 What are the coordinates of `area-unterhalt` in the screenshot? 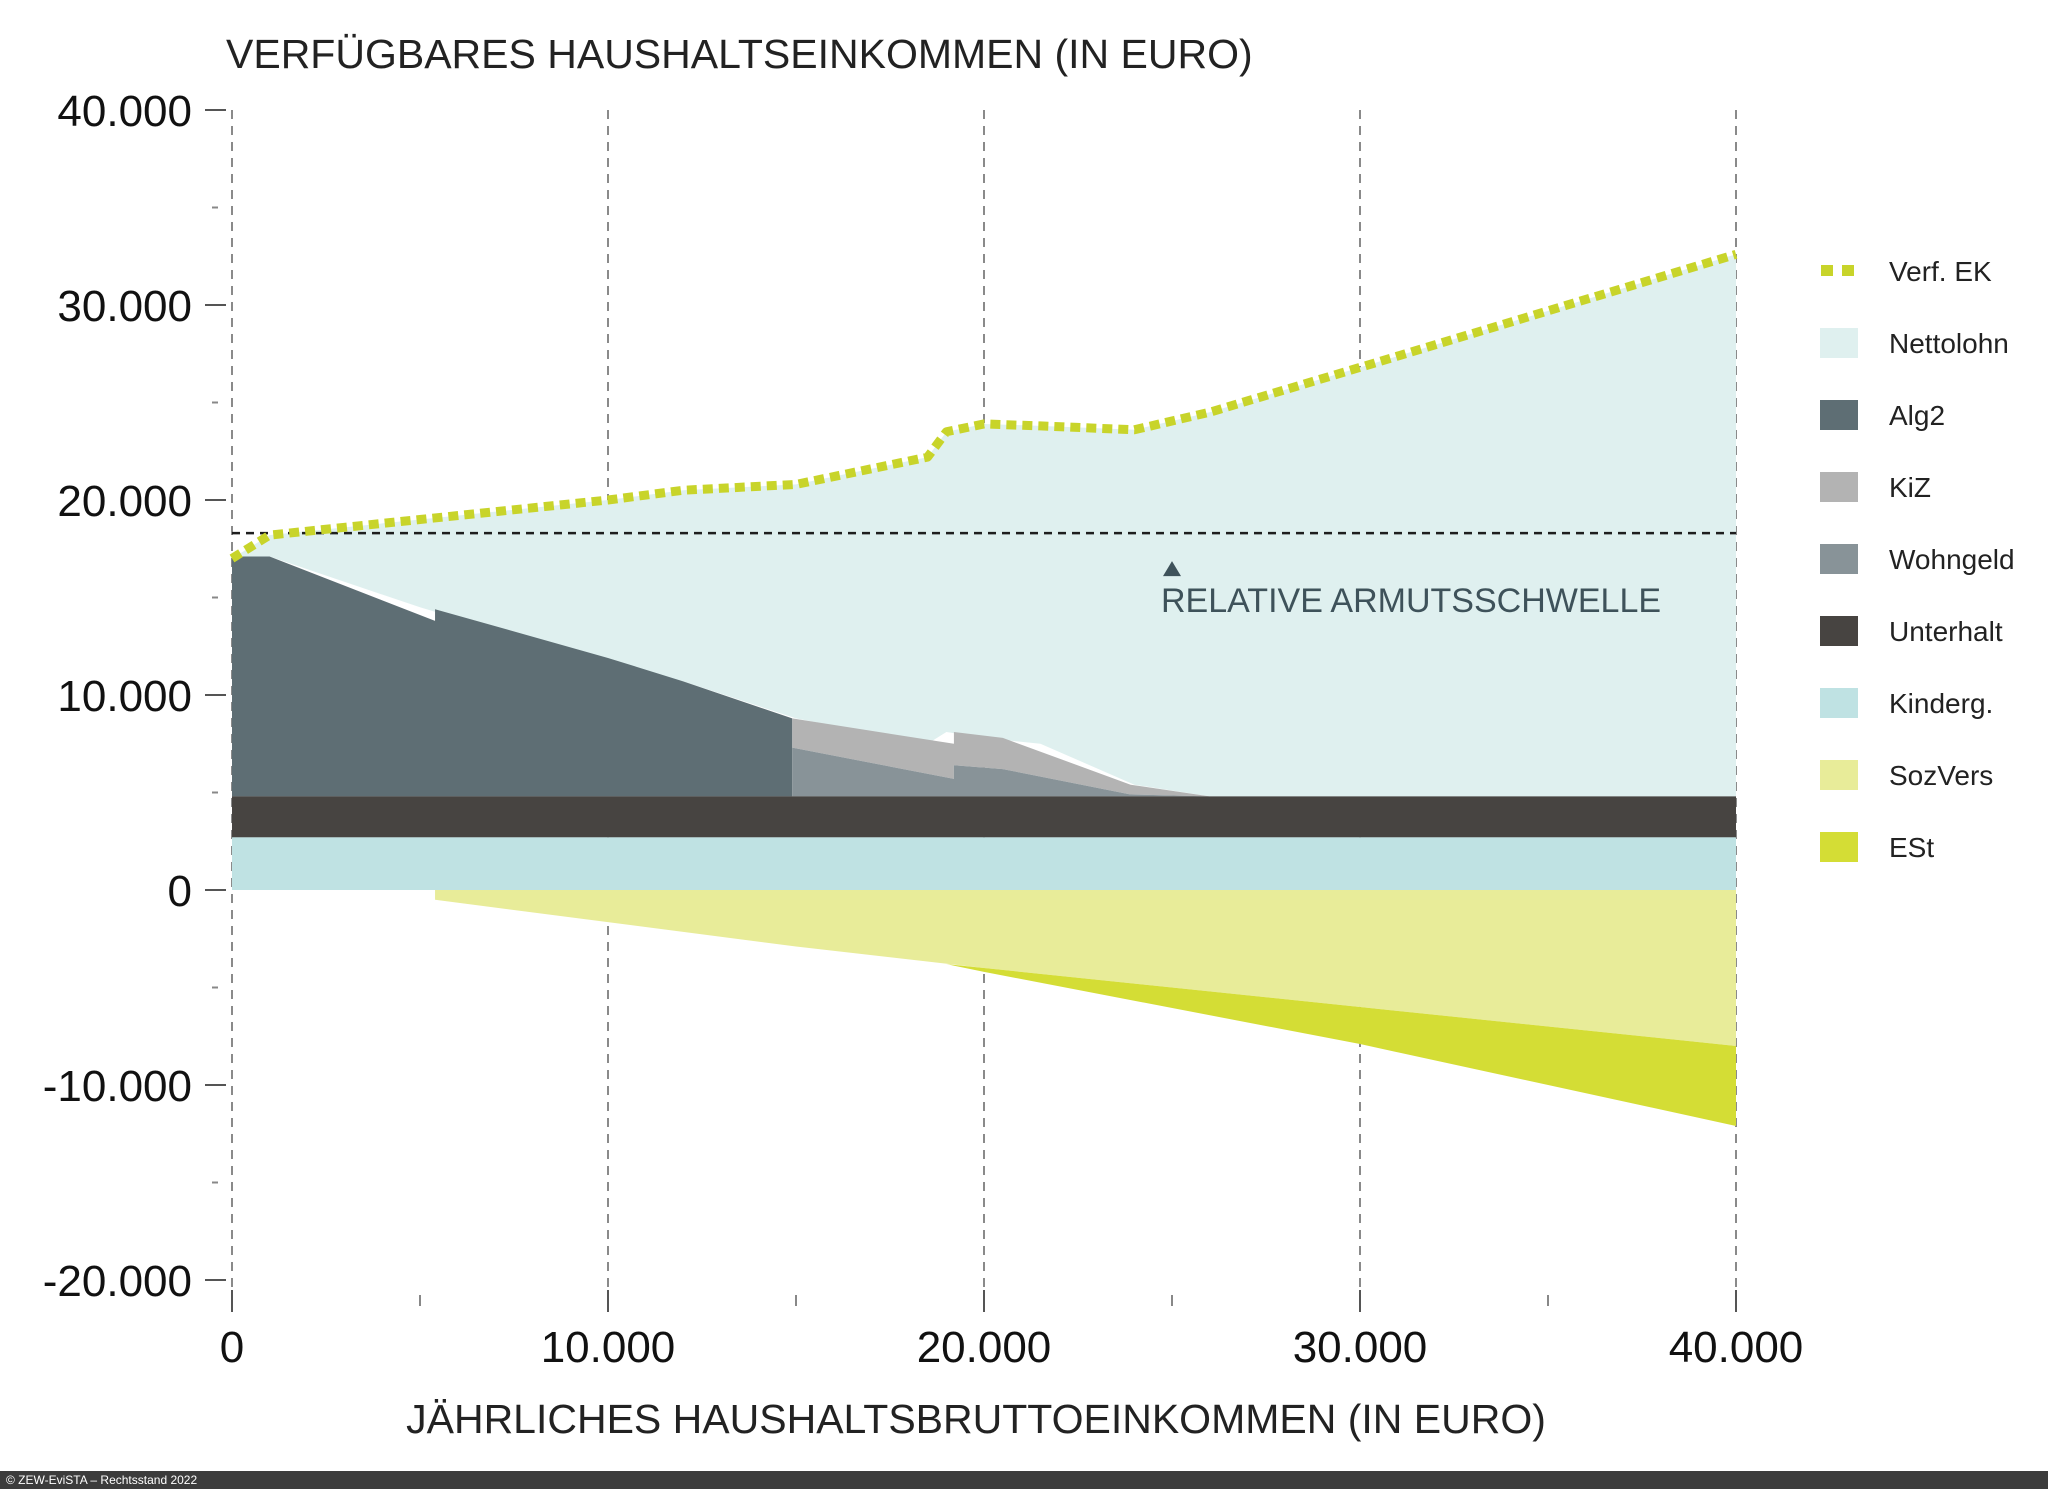 It's located at (984, 817).